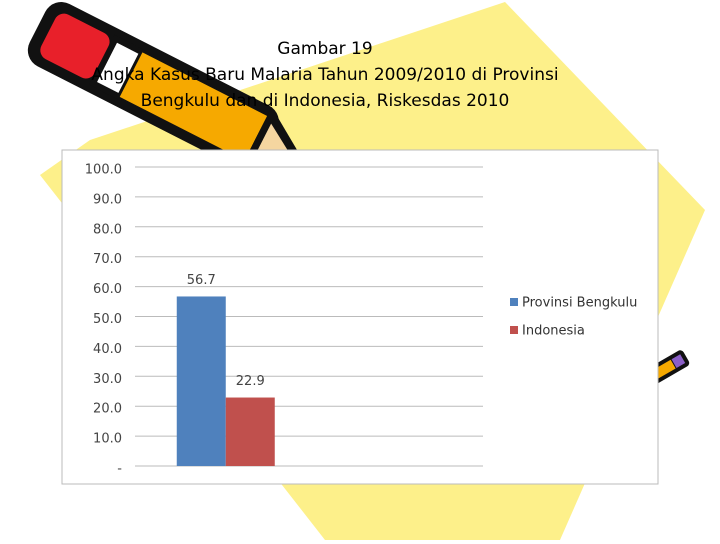 The height and width of the screenshot is (544, 720). I want to click on y-tick-label: 30.0, so click(107, 379).